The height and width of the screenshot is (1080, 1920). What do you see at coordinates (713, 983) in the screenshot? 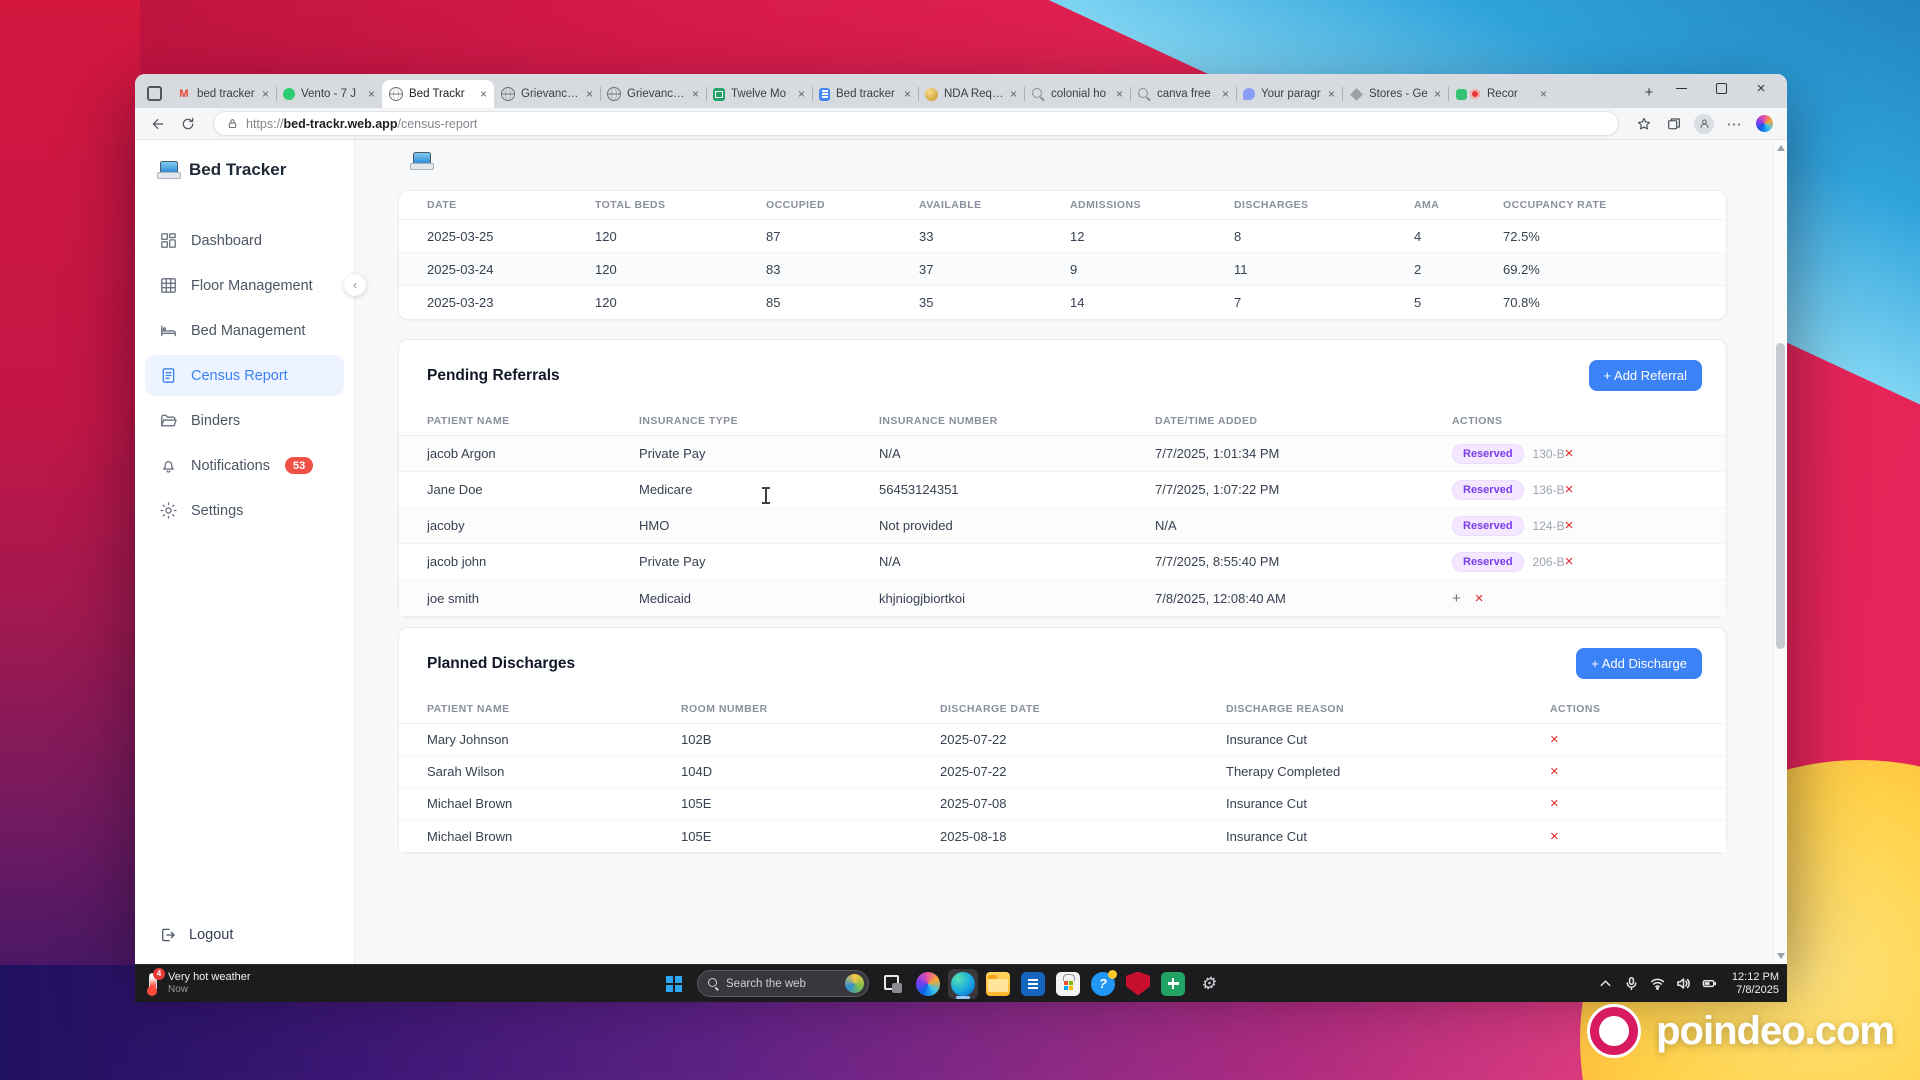
I see `search-icon` at bounding box center [713, 983].